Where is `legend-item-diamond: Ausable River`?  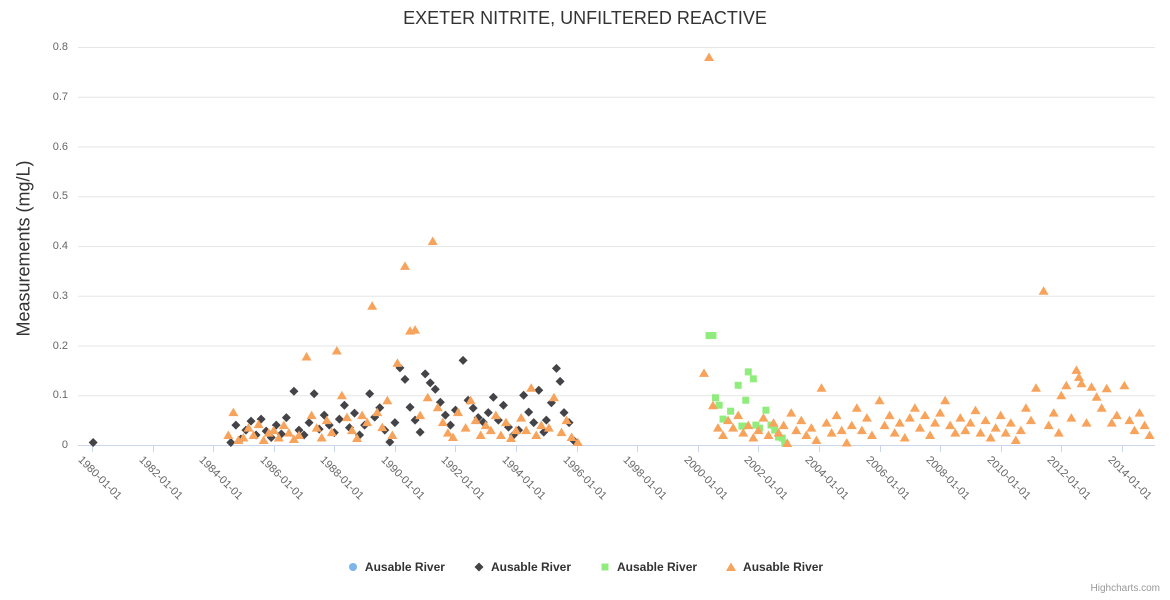
legend-item-diamond: Ausable River is located at coordinates (522, 567).